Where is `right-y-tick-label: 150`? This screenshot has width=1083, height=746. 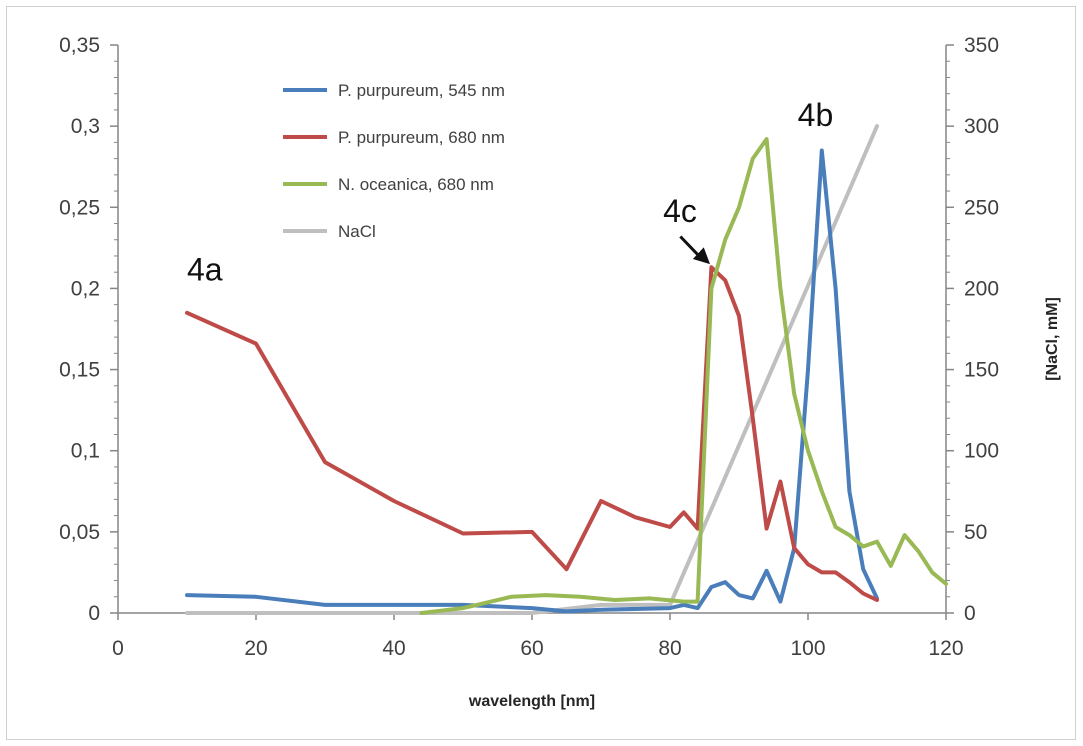 right-y-tick-label: 150 is located at coordinates (981, 370).